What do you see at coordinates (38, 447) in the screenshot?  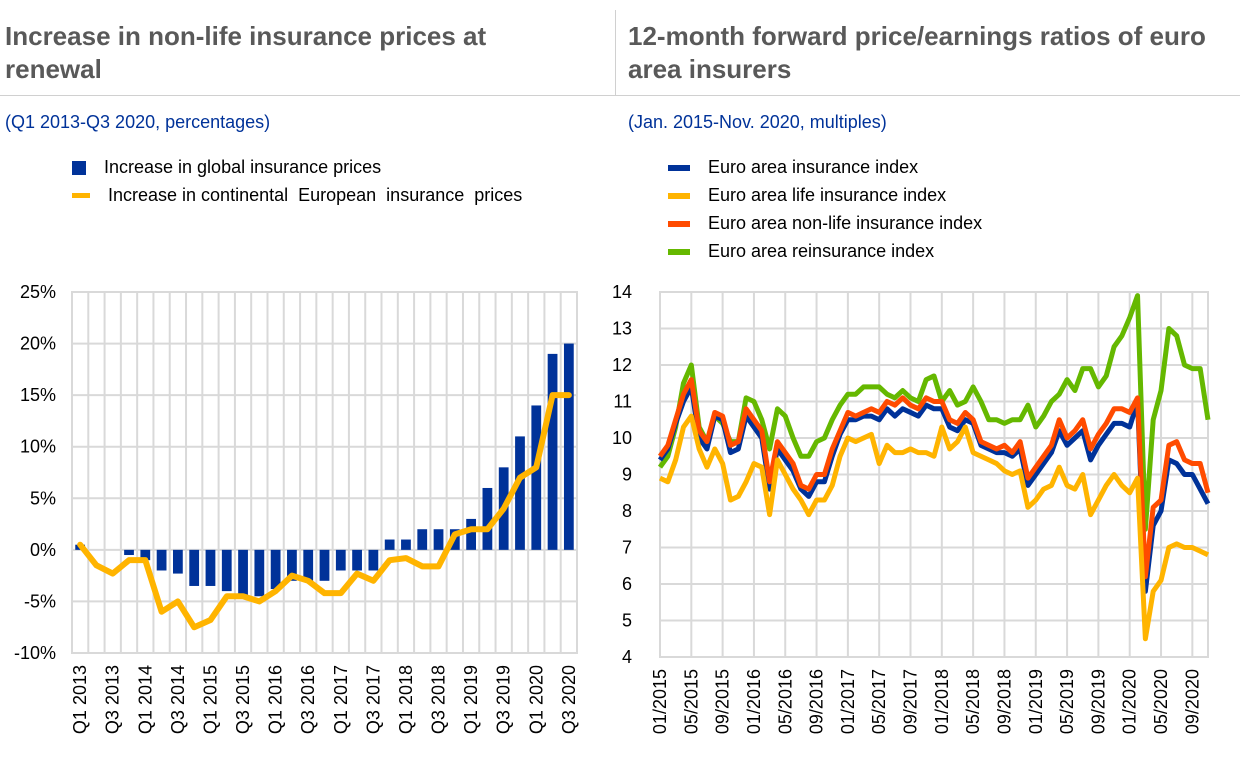 I see `y-tick-label: 10%` at bounding box center [38, 447].